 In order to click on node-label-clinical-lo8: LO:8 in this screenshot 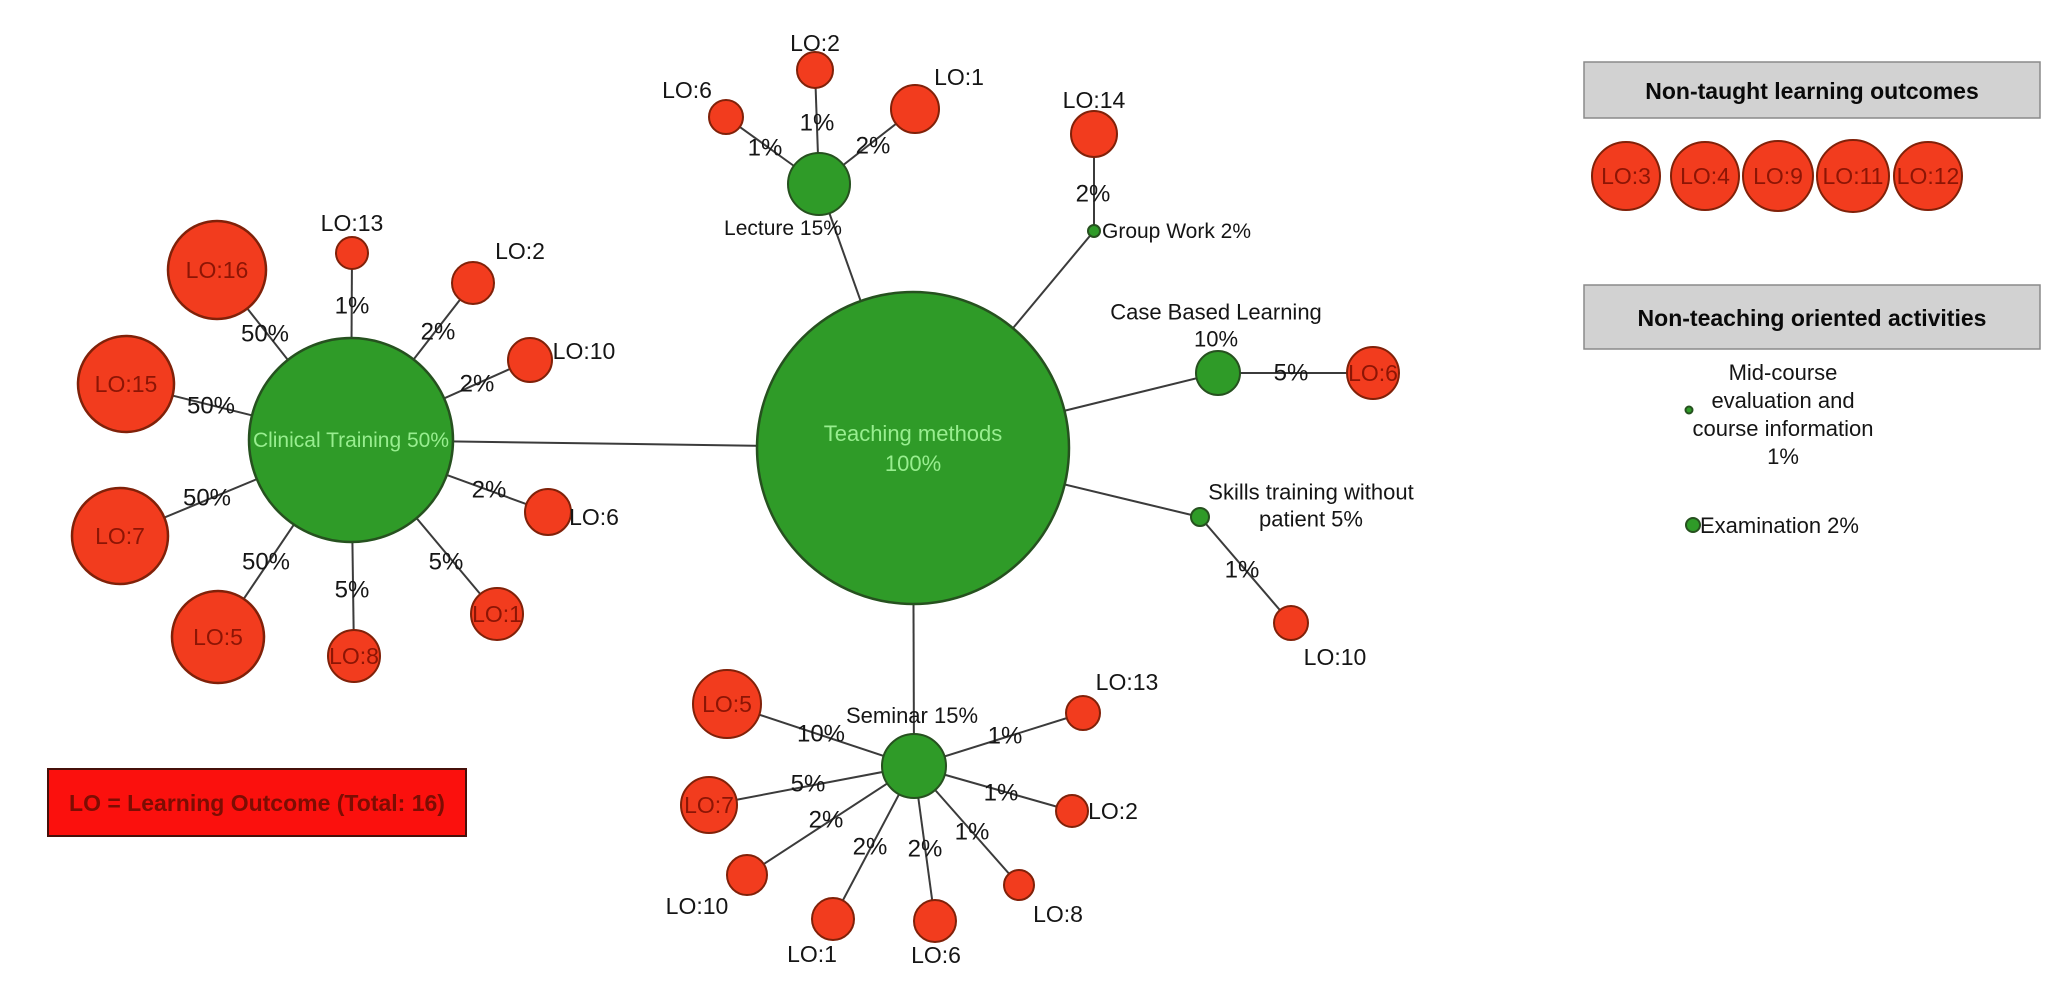, I will do `click(354, 656)`.